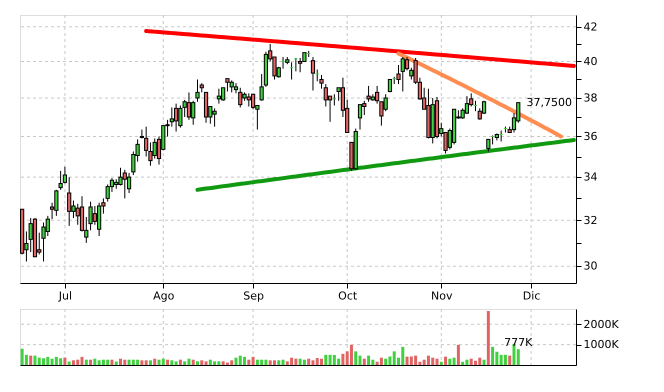 Image resolution: width=664 pixels, height=392 pixels. I want to click on x-tick-label: Jul, so click(65, 296).